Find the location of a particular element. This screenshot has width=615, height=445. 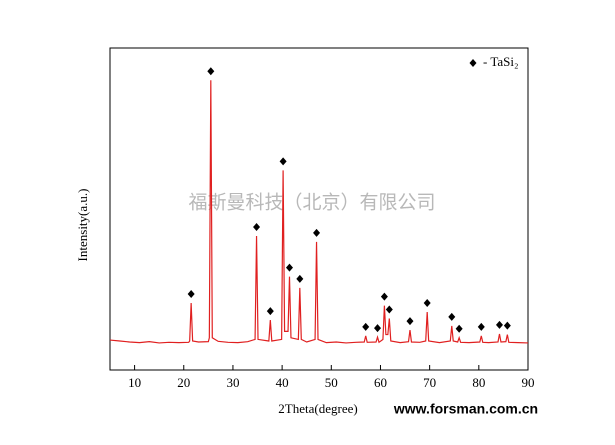

legend-label: - TaSi₂ is located at coordinates (501, 61).